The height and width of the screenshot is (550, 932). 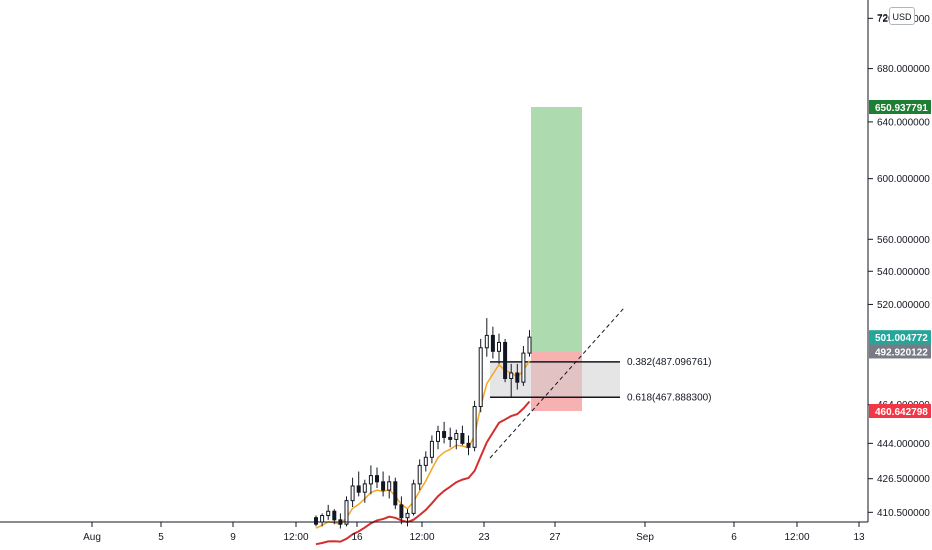 What do you see at coordinates (92, 537) in the screenshot?
I see `time-tick-label: Aug` at bounding box center [92, 537].